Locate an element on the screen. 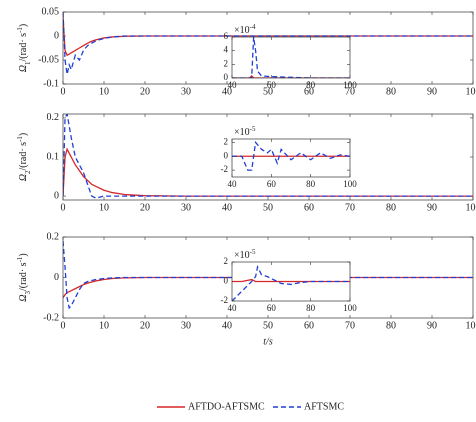 This screenshot has height=422, width=476. y-axis-label-part: 2 is located at coordinates (28, 172).